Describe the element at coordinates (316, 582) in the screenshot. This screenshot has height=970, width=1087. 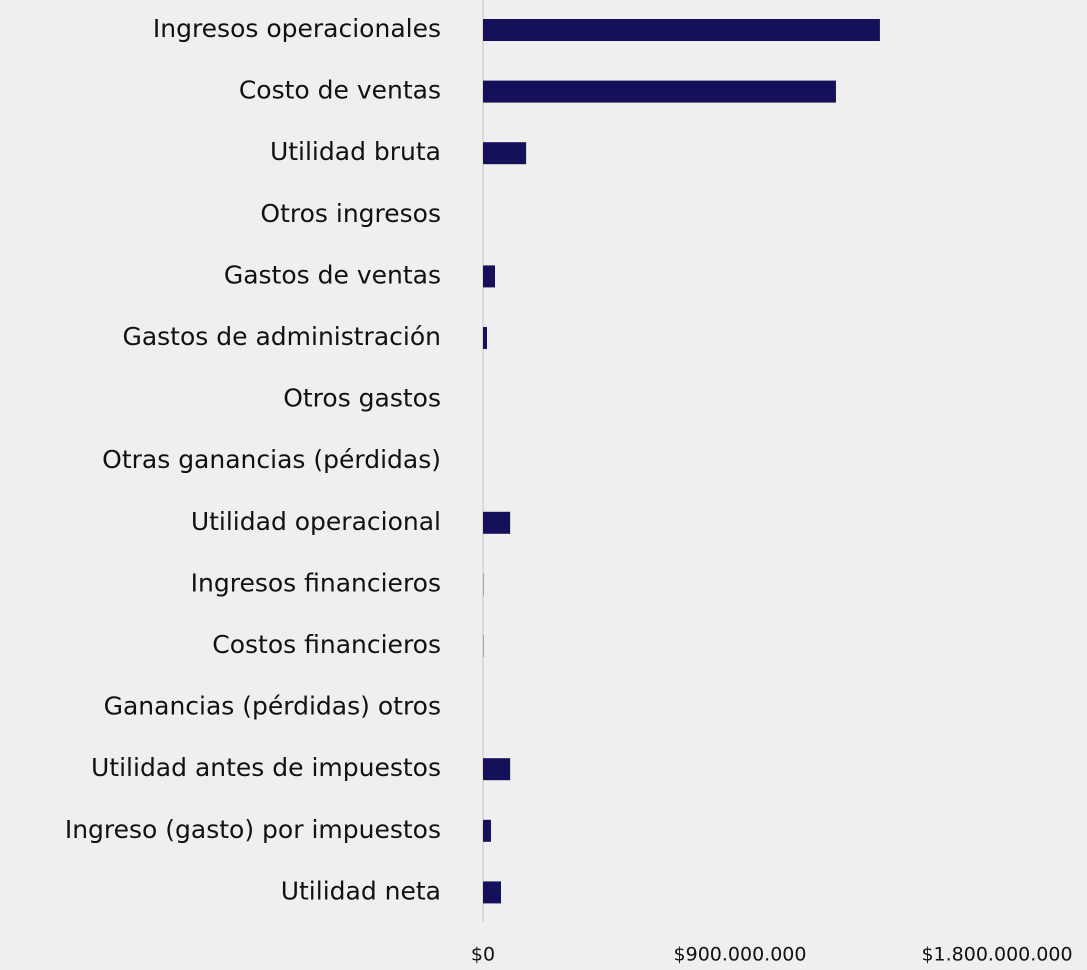
I see `y-tick-label: Ingresos financieros` at that location.